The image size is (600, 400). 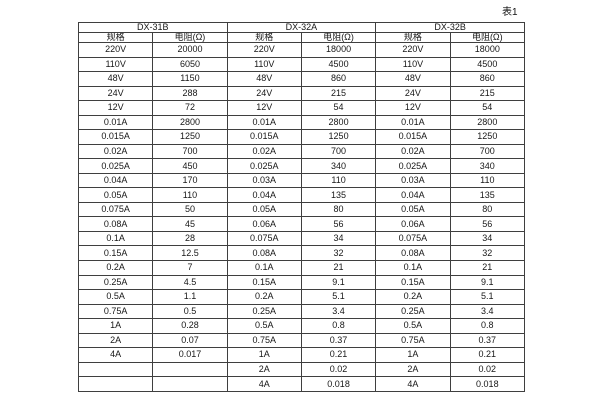 What do you see at coordinates (190, 297) in the screenshot?
I see `resistance-cell: 1.1` at bounding box center [190, 297].